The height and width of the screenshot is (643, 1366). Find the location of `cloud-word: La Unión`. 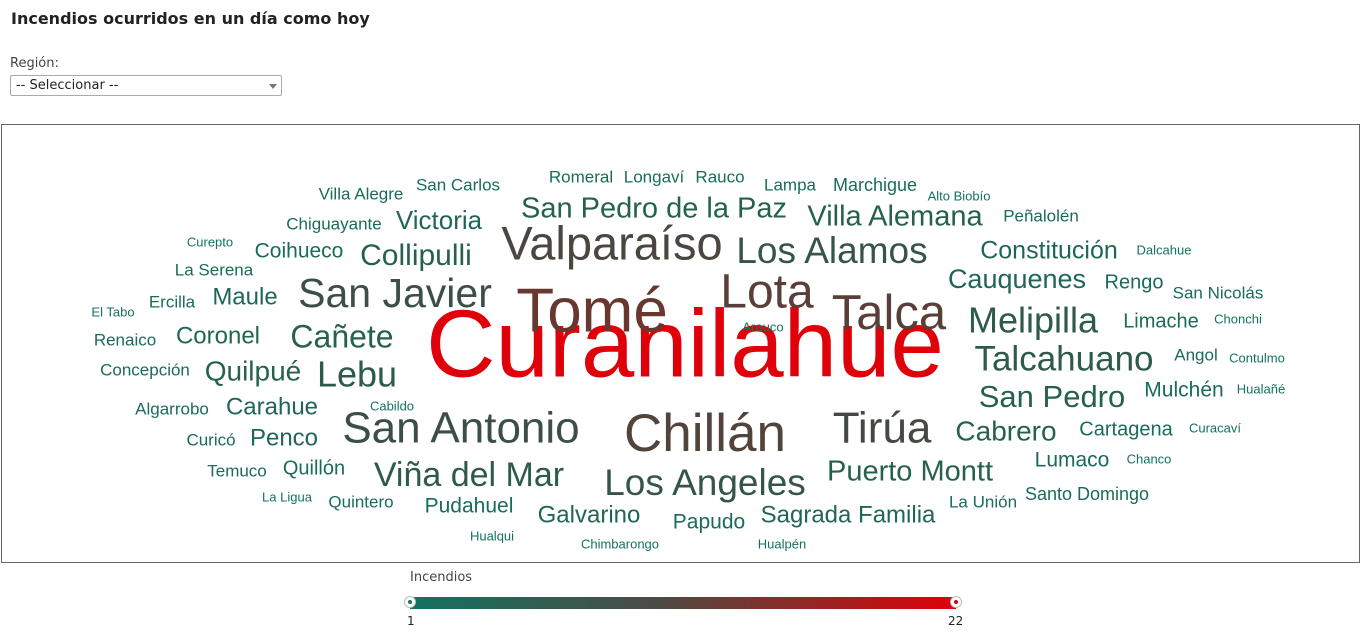

cloud-word: La Unión is located at coordinates (983, 501).